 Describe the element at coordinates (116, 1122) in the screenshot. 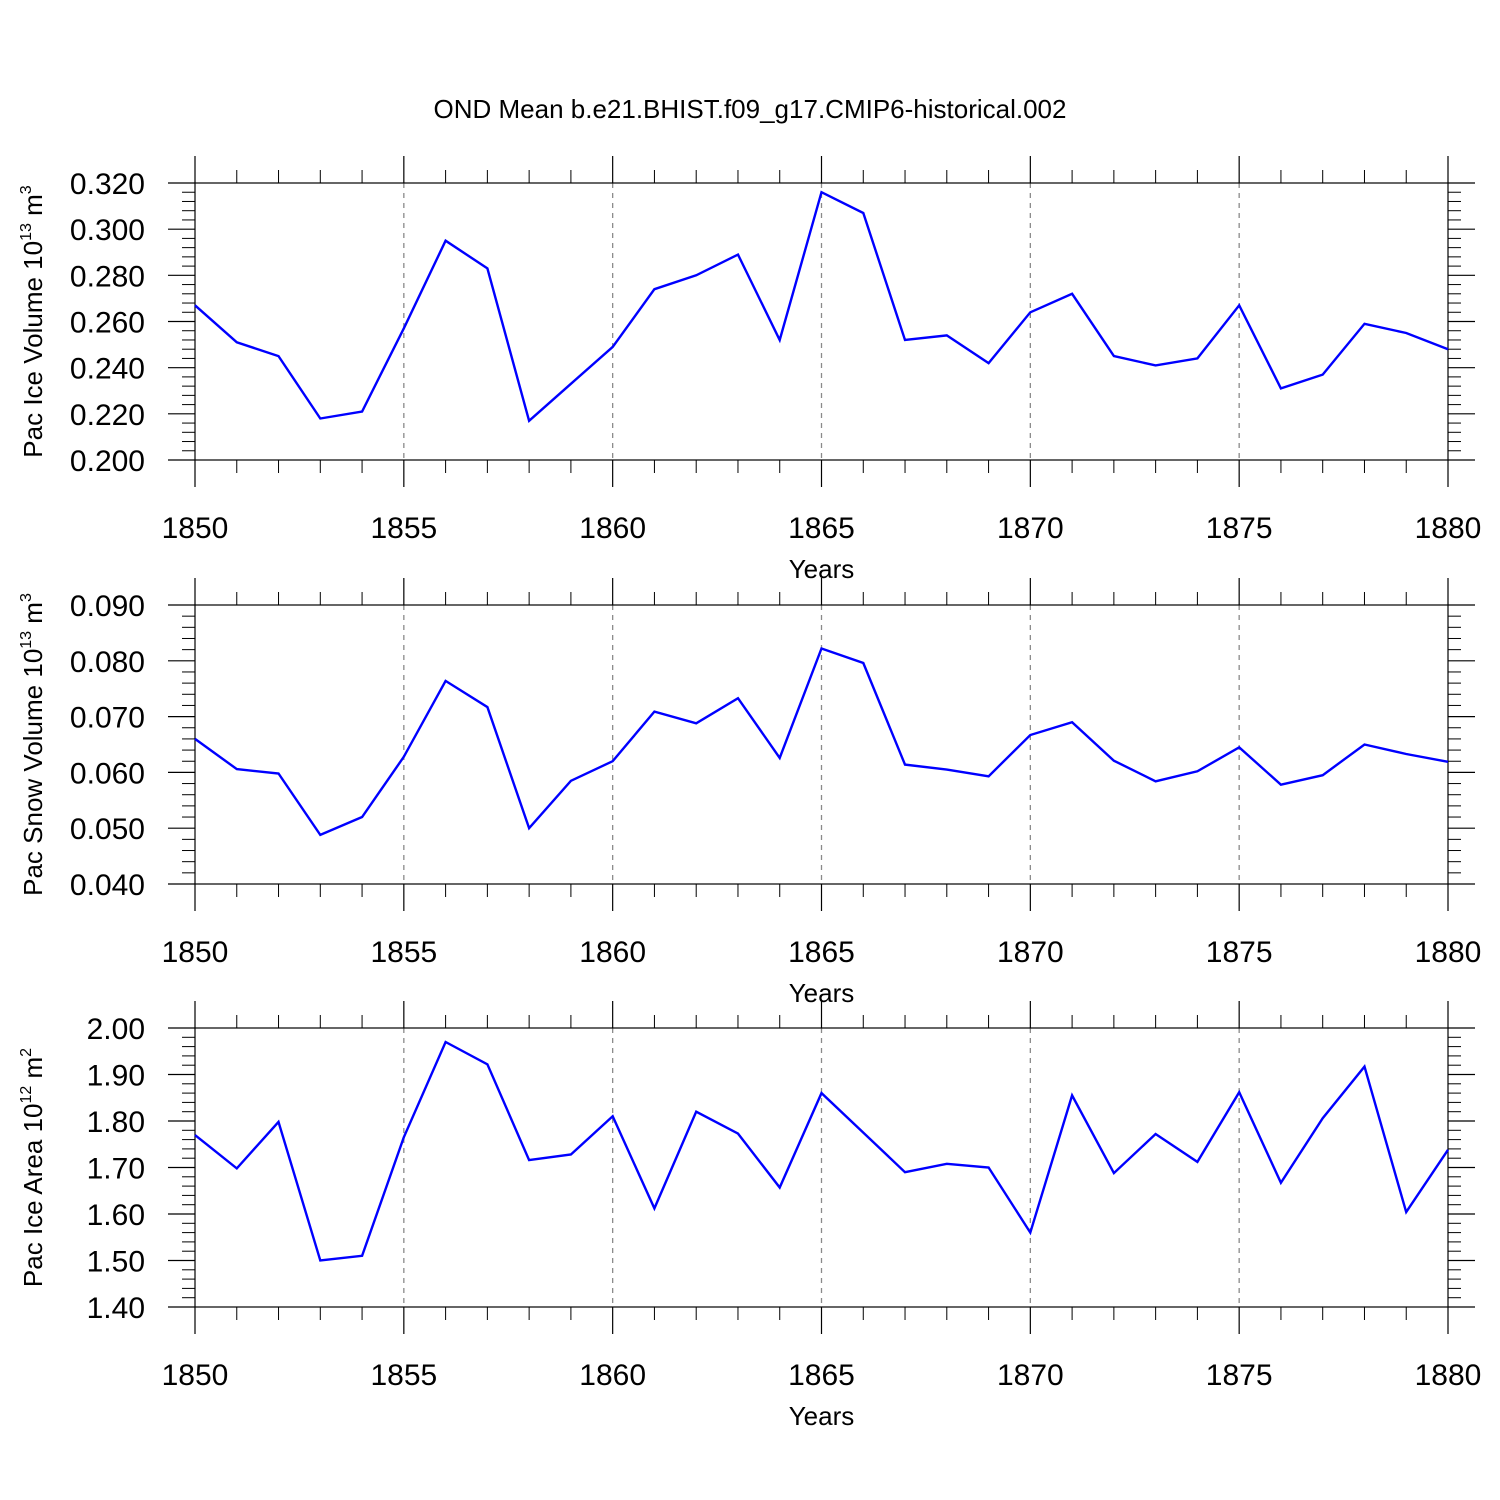

I see `y-tick-label: 1.80` at that location.